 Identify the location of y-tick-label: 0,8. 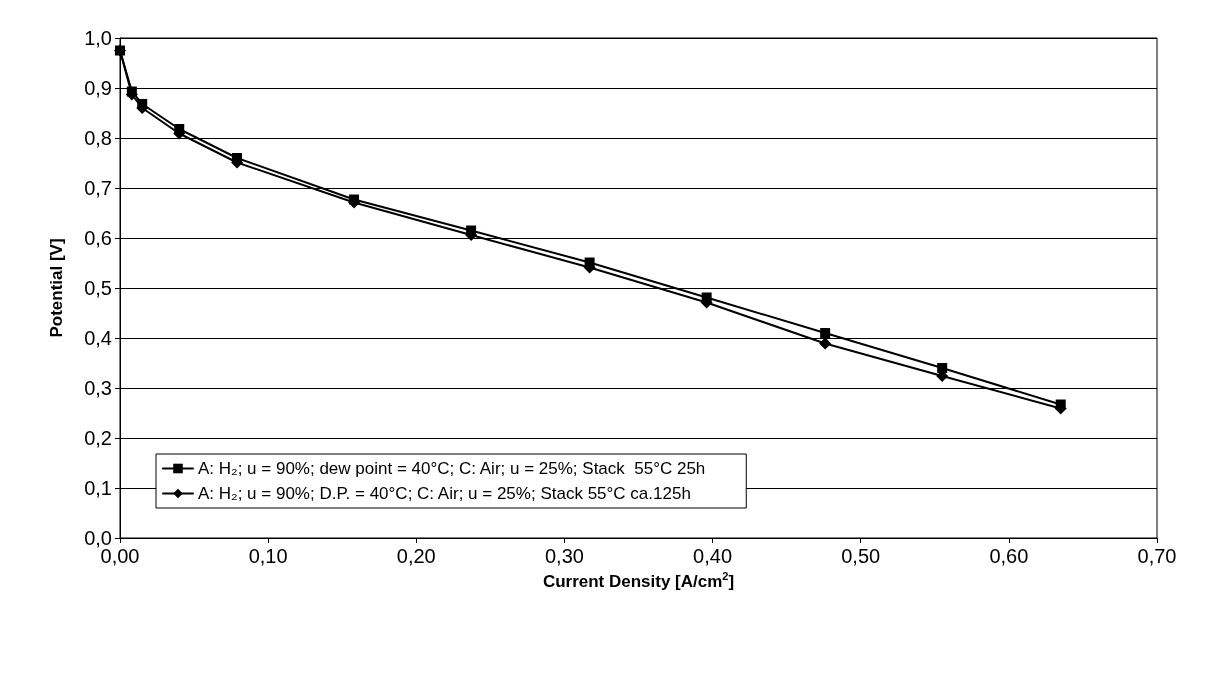
(98, 138).